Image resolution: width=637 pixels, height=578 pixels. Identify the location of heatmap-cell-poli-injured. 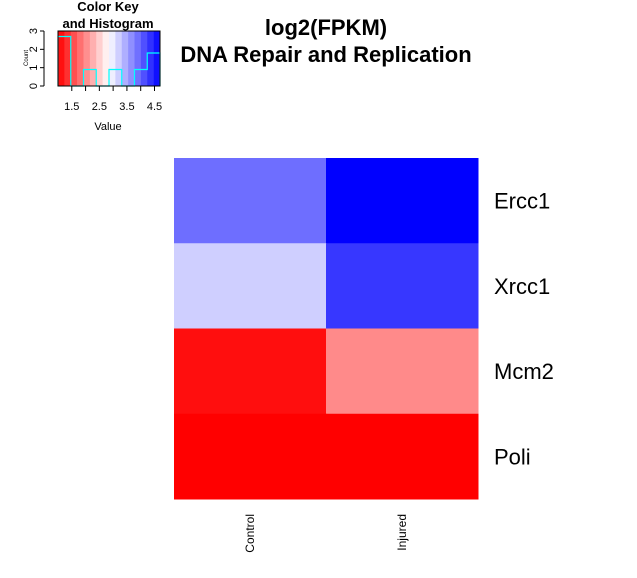
(402, 456).